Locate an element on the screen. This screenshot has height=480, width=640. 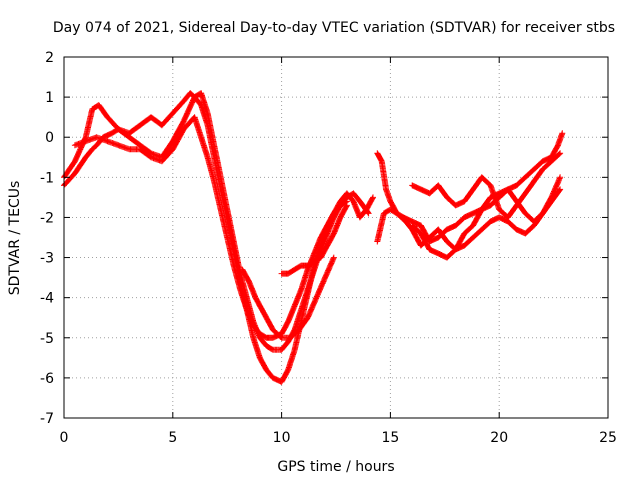
y-tick-label: 2 is located at coordinates (49, 58).